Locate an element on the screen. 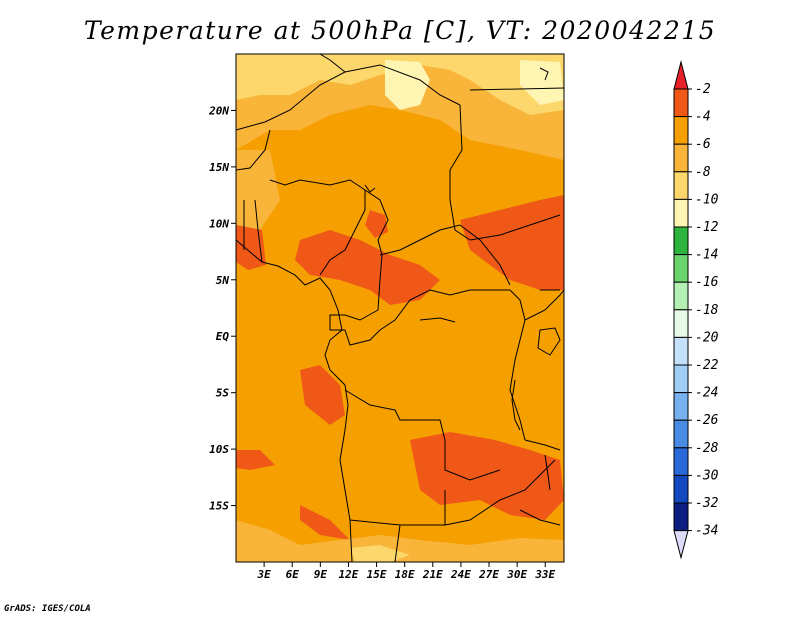  border-libya is located at coordinates (332, 63).